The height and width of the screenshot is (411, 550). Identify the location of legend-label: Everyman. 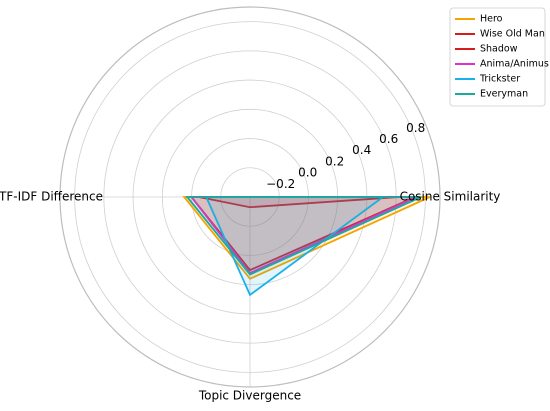
(504, 94).